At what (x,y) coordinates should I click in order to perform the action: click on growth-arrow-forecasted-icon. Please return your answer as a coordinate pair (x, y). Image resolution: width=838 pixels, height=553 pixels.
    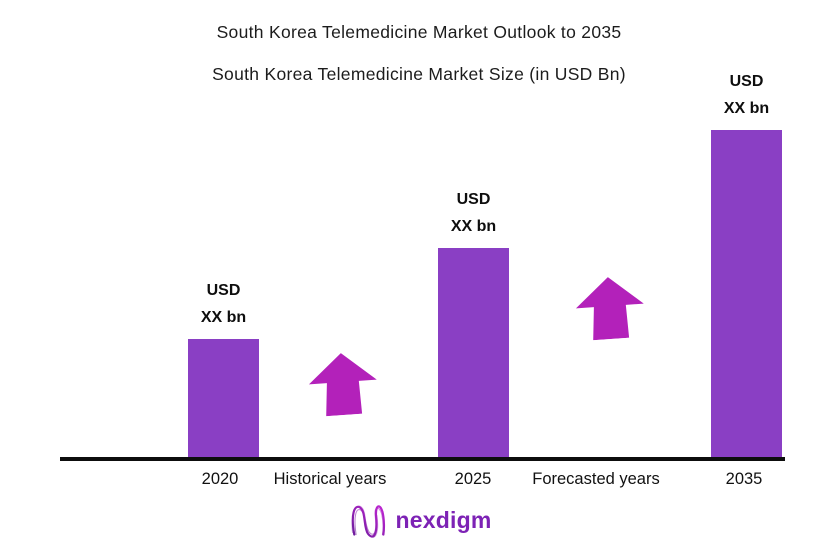
    Looking at the image, I should click on (609, 309).